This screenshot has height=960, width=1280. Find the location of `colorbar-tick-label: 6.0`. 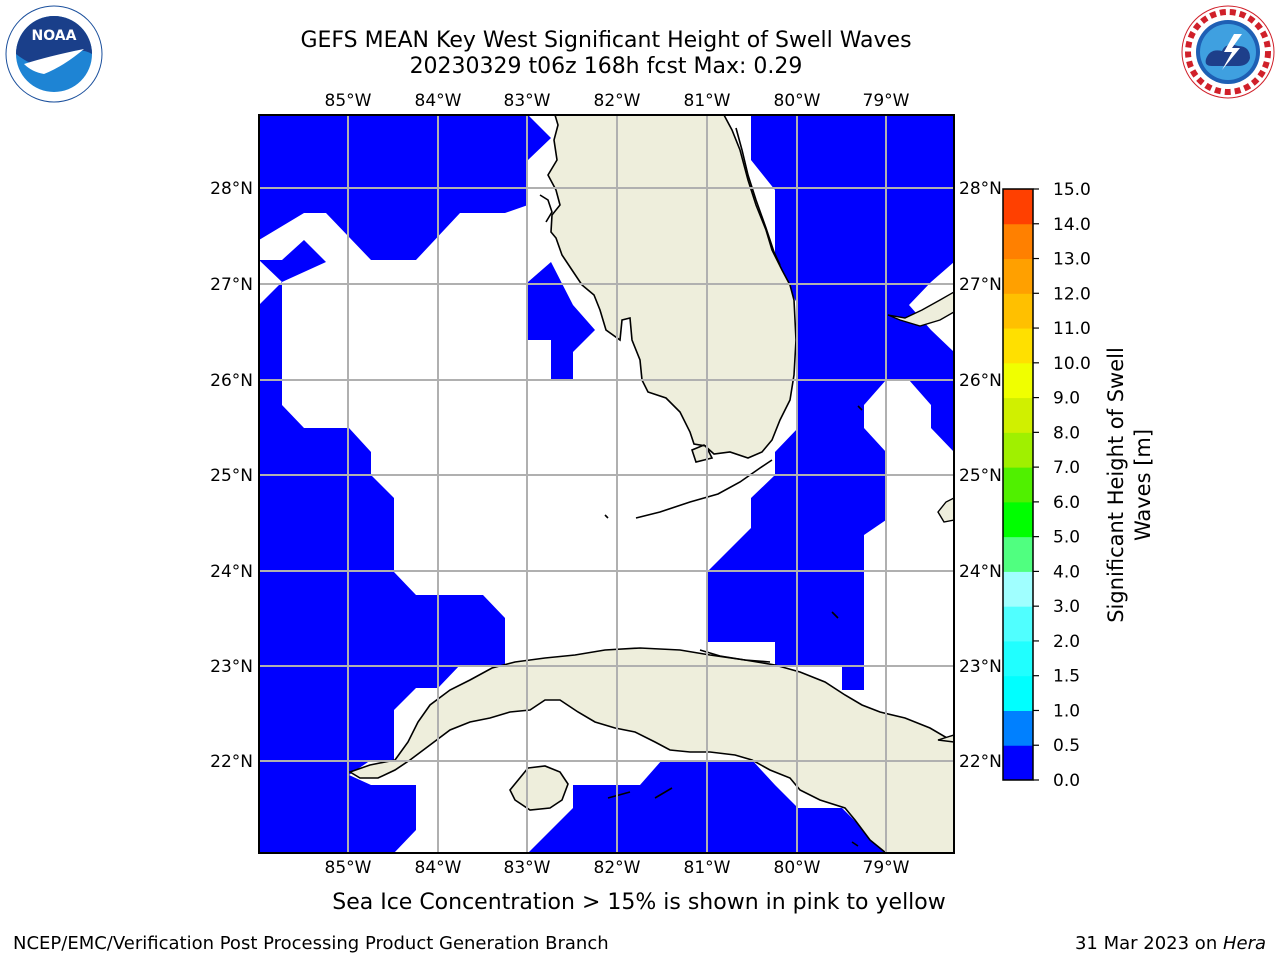

colorbar-tick-label: 6.0 is located at coordinates (1066, 503).